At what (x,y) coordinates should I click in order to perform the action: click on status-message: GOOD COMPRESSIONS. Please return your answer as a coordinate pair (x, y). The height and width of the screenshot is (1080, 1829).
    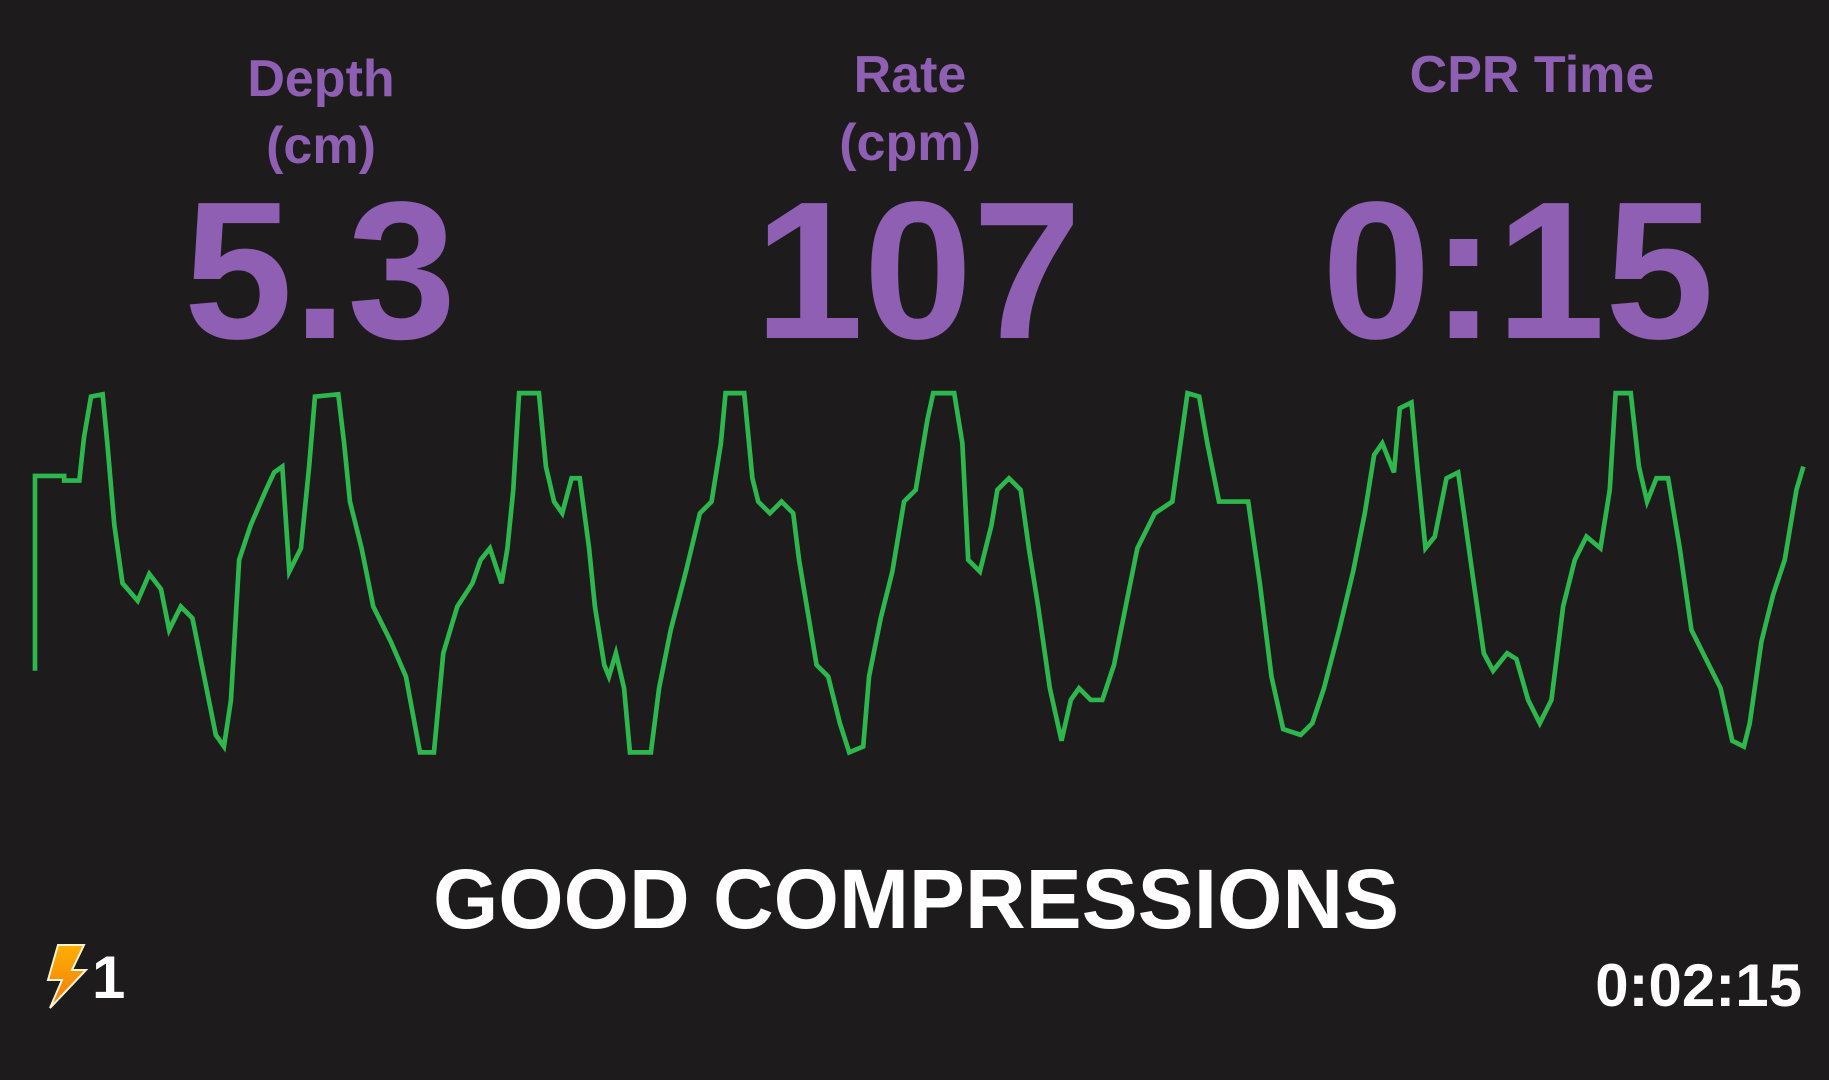
    Looking at the image, I should click on (916, 899).